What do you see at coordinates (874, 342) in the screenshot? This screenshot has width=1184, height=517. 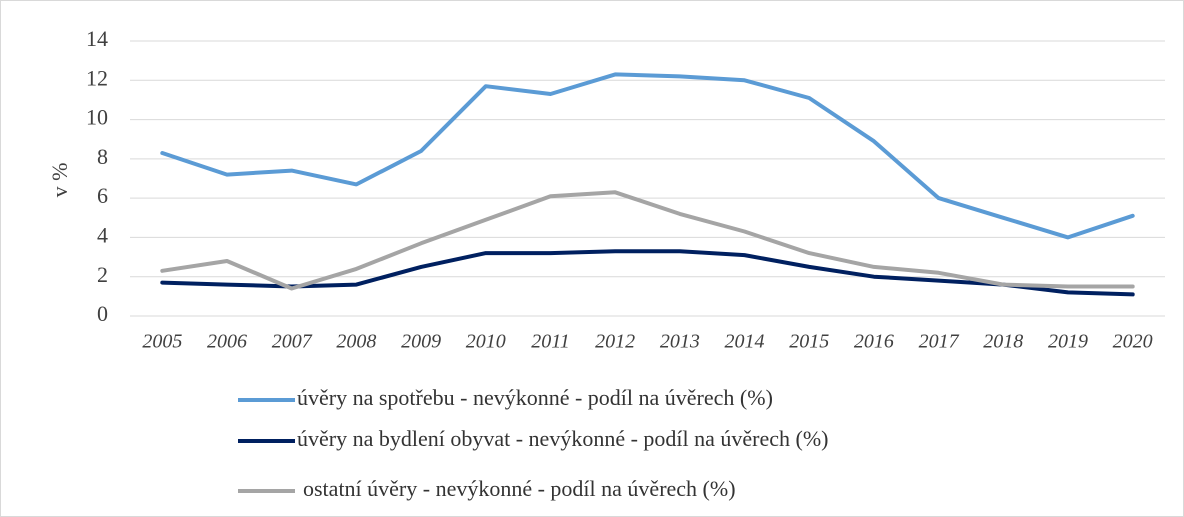 I see `x-tick-label: 2016` at bounding box center [874, 342].